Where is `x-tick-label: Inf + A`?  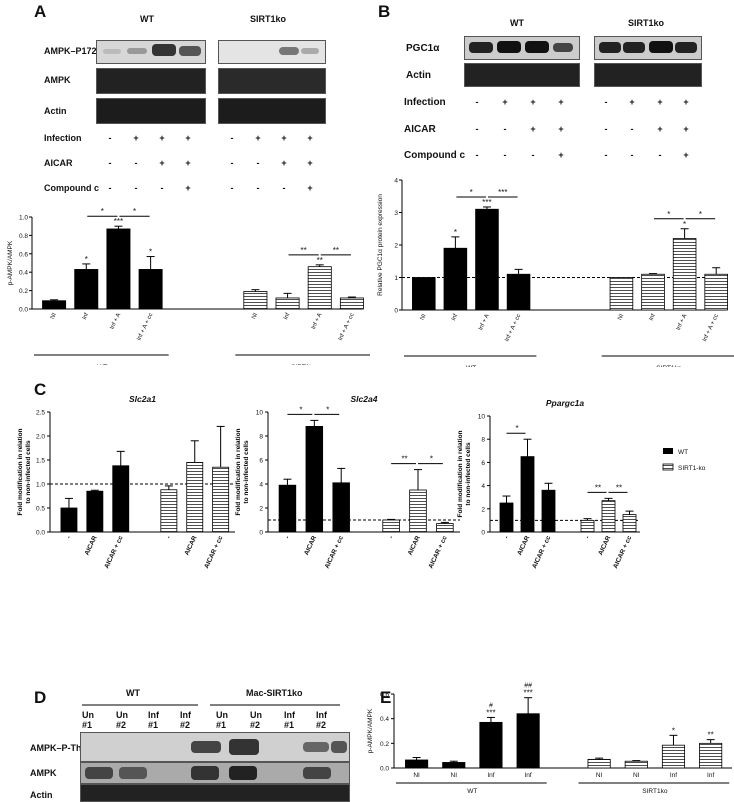 x-tick-label: Inf + A is located at coordinates (682, 322).